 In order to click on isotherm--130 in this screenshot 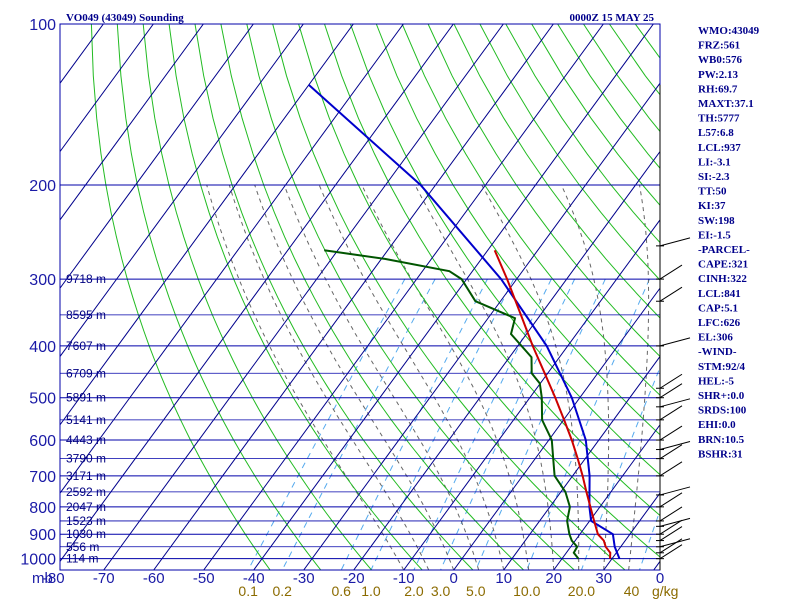, I will do `click(132, 122)`.